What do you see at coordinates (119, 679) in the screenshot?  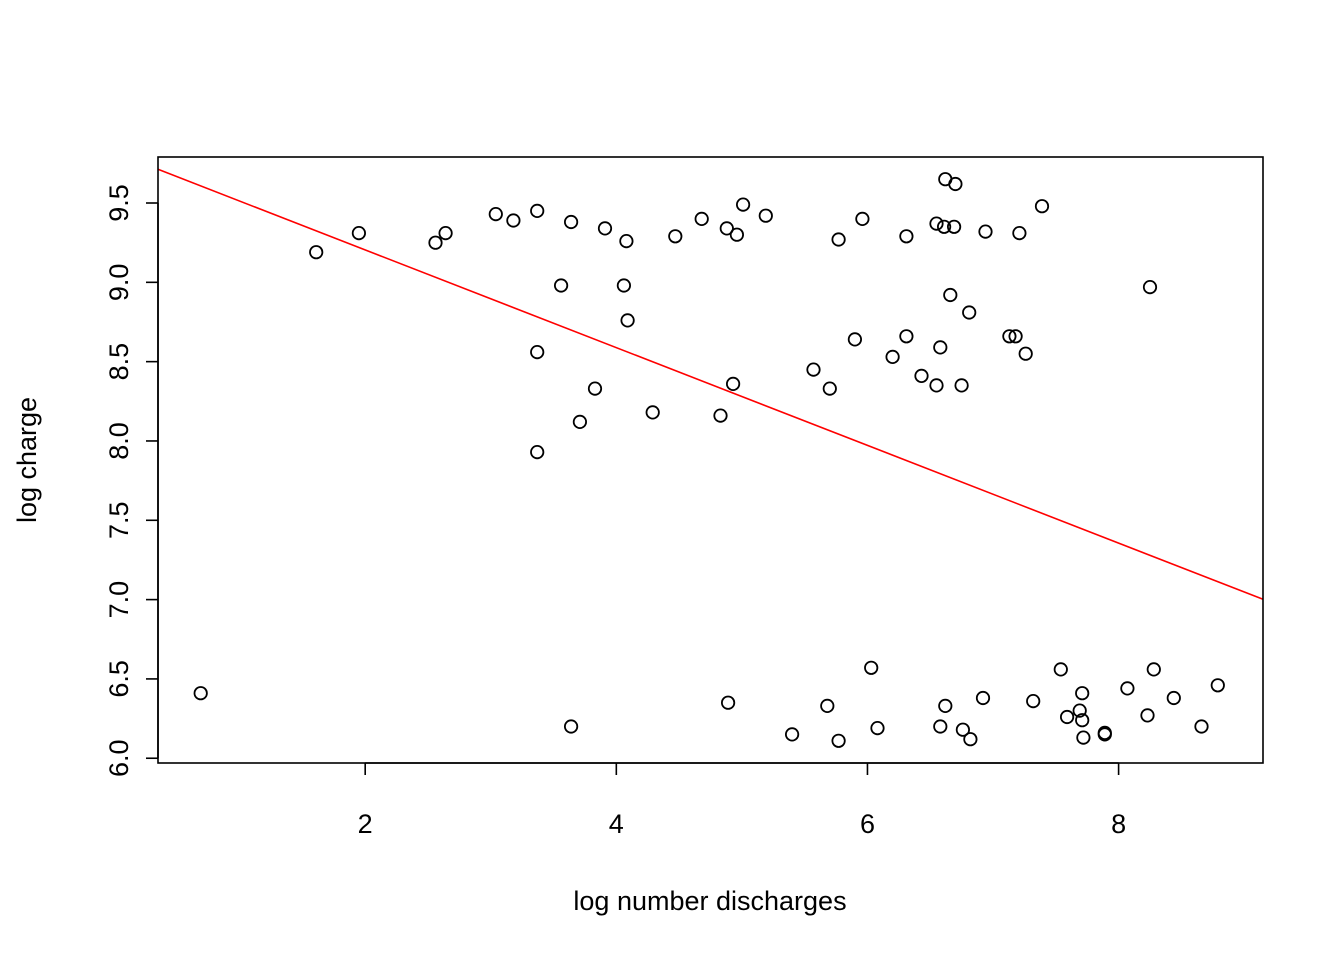 I see `y-tick-label: 6.5` at bounding box center [119, 679].